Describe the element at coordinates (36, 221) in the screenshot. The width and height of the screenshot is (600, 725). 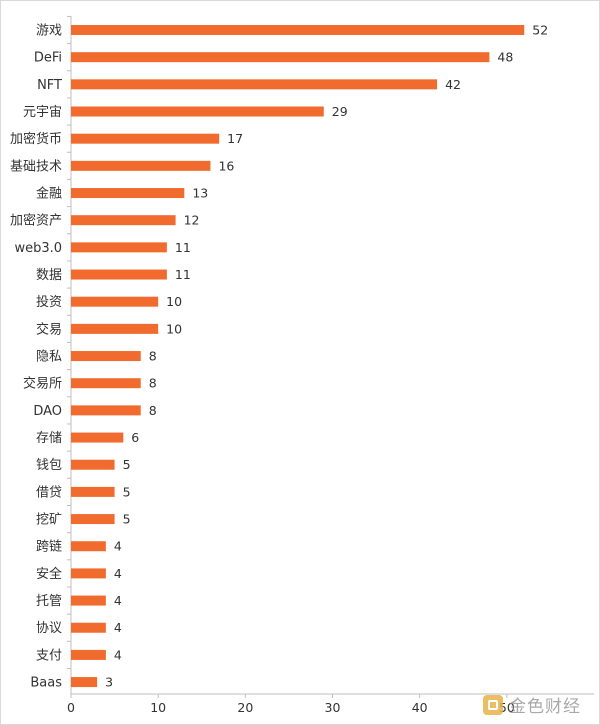
I see `category-label: 加密资产` at that location.